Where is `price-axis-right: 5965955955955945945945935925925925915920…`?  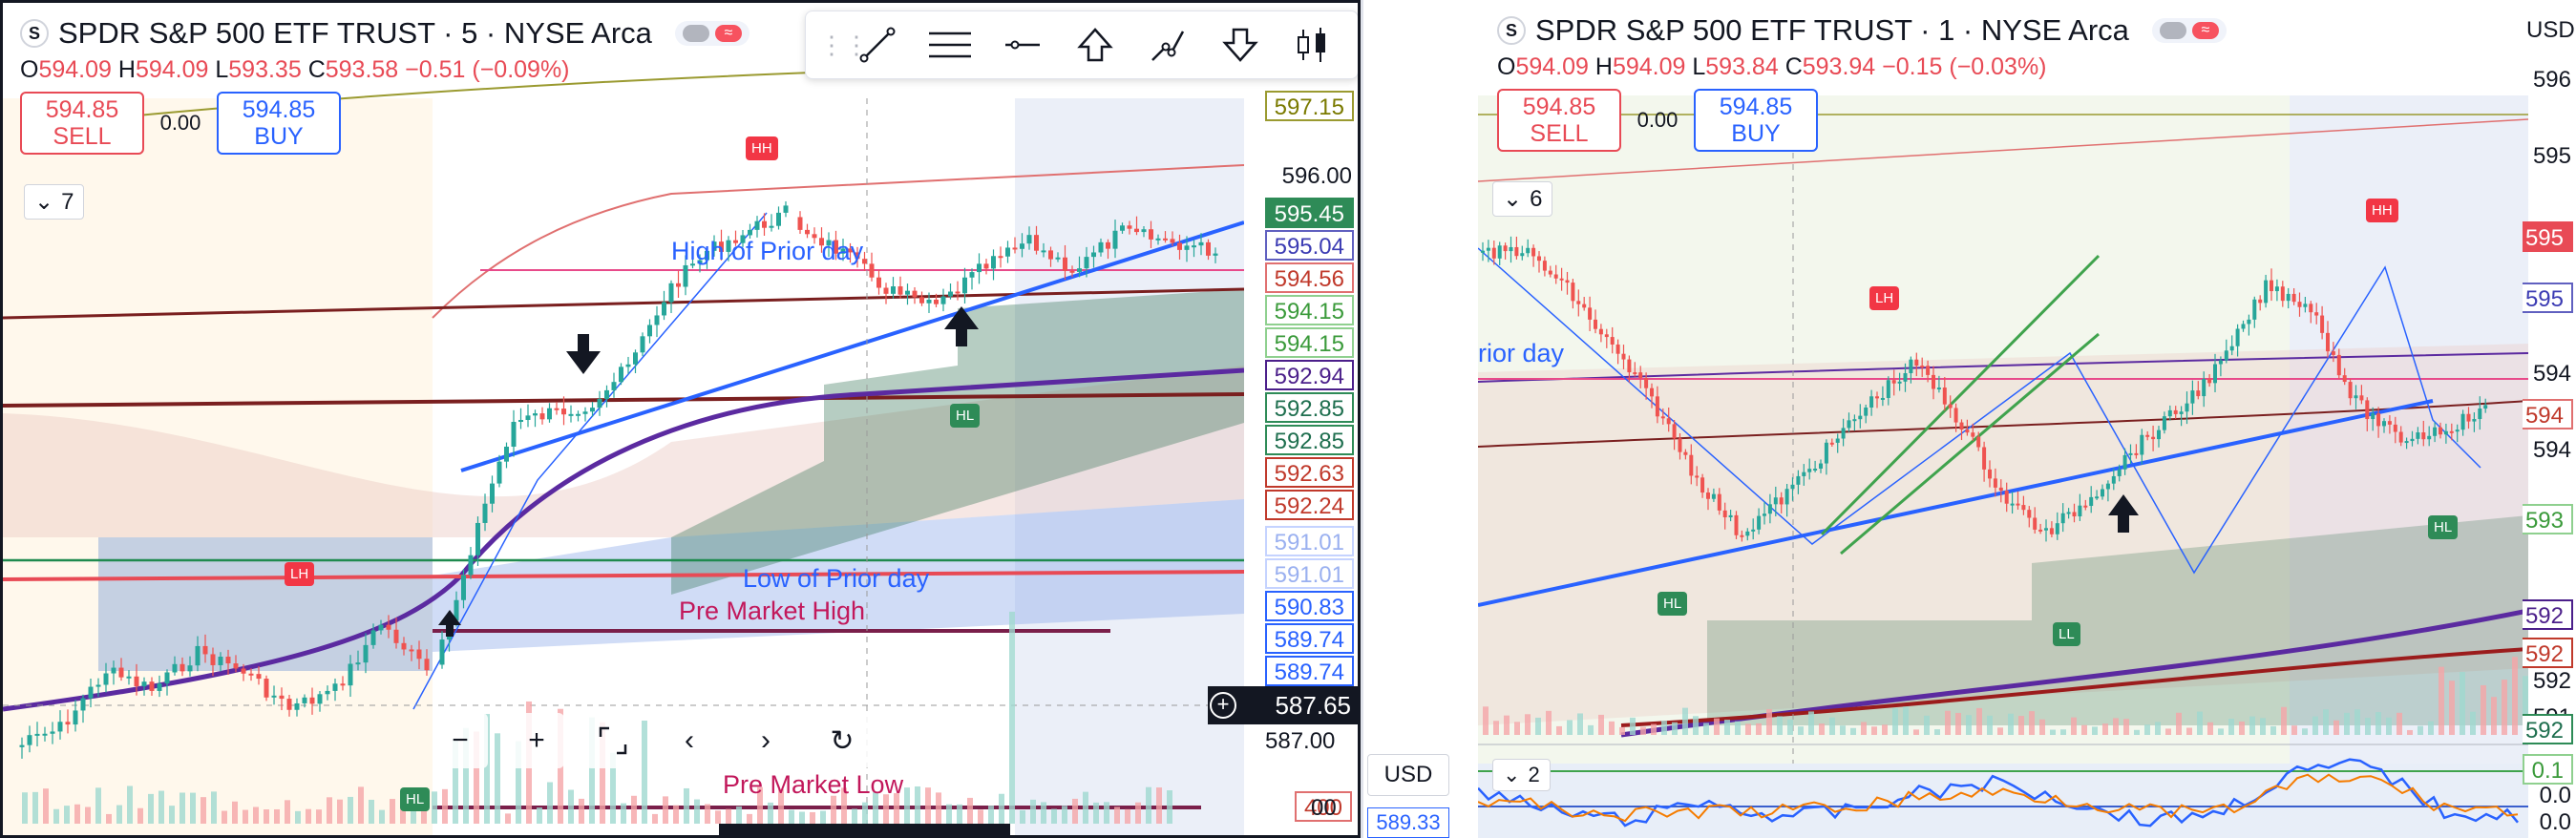
price-axis-right: 5965955955955945945945935925925925915920… is located at coordinates (2549, 419).